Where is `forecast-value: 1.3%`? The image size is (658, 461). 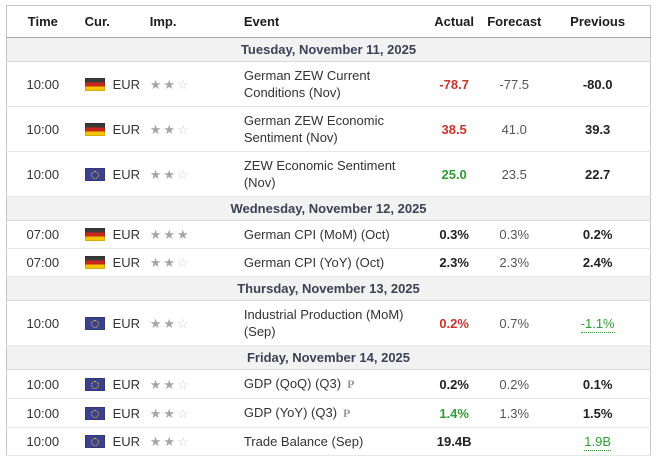
forecast-value: 1.3% is located at coordinates (514, 413).